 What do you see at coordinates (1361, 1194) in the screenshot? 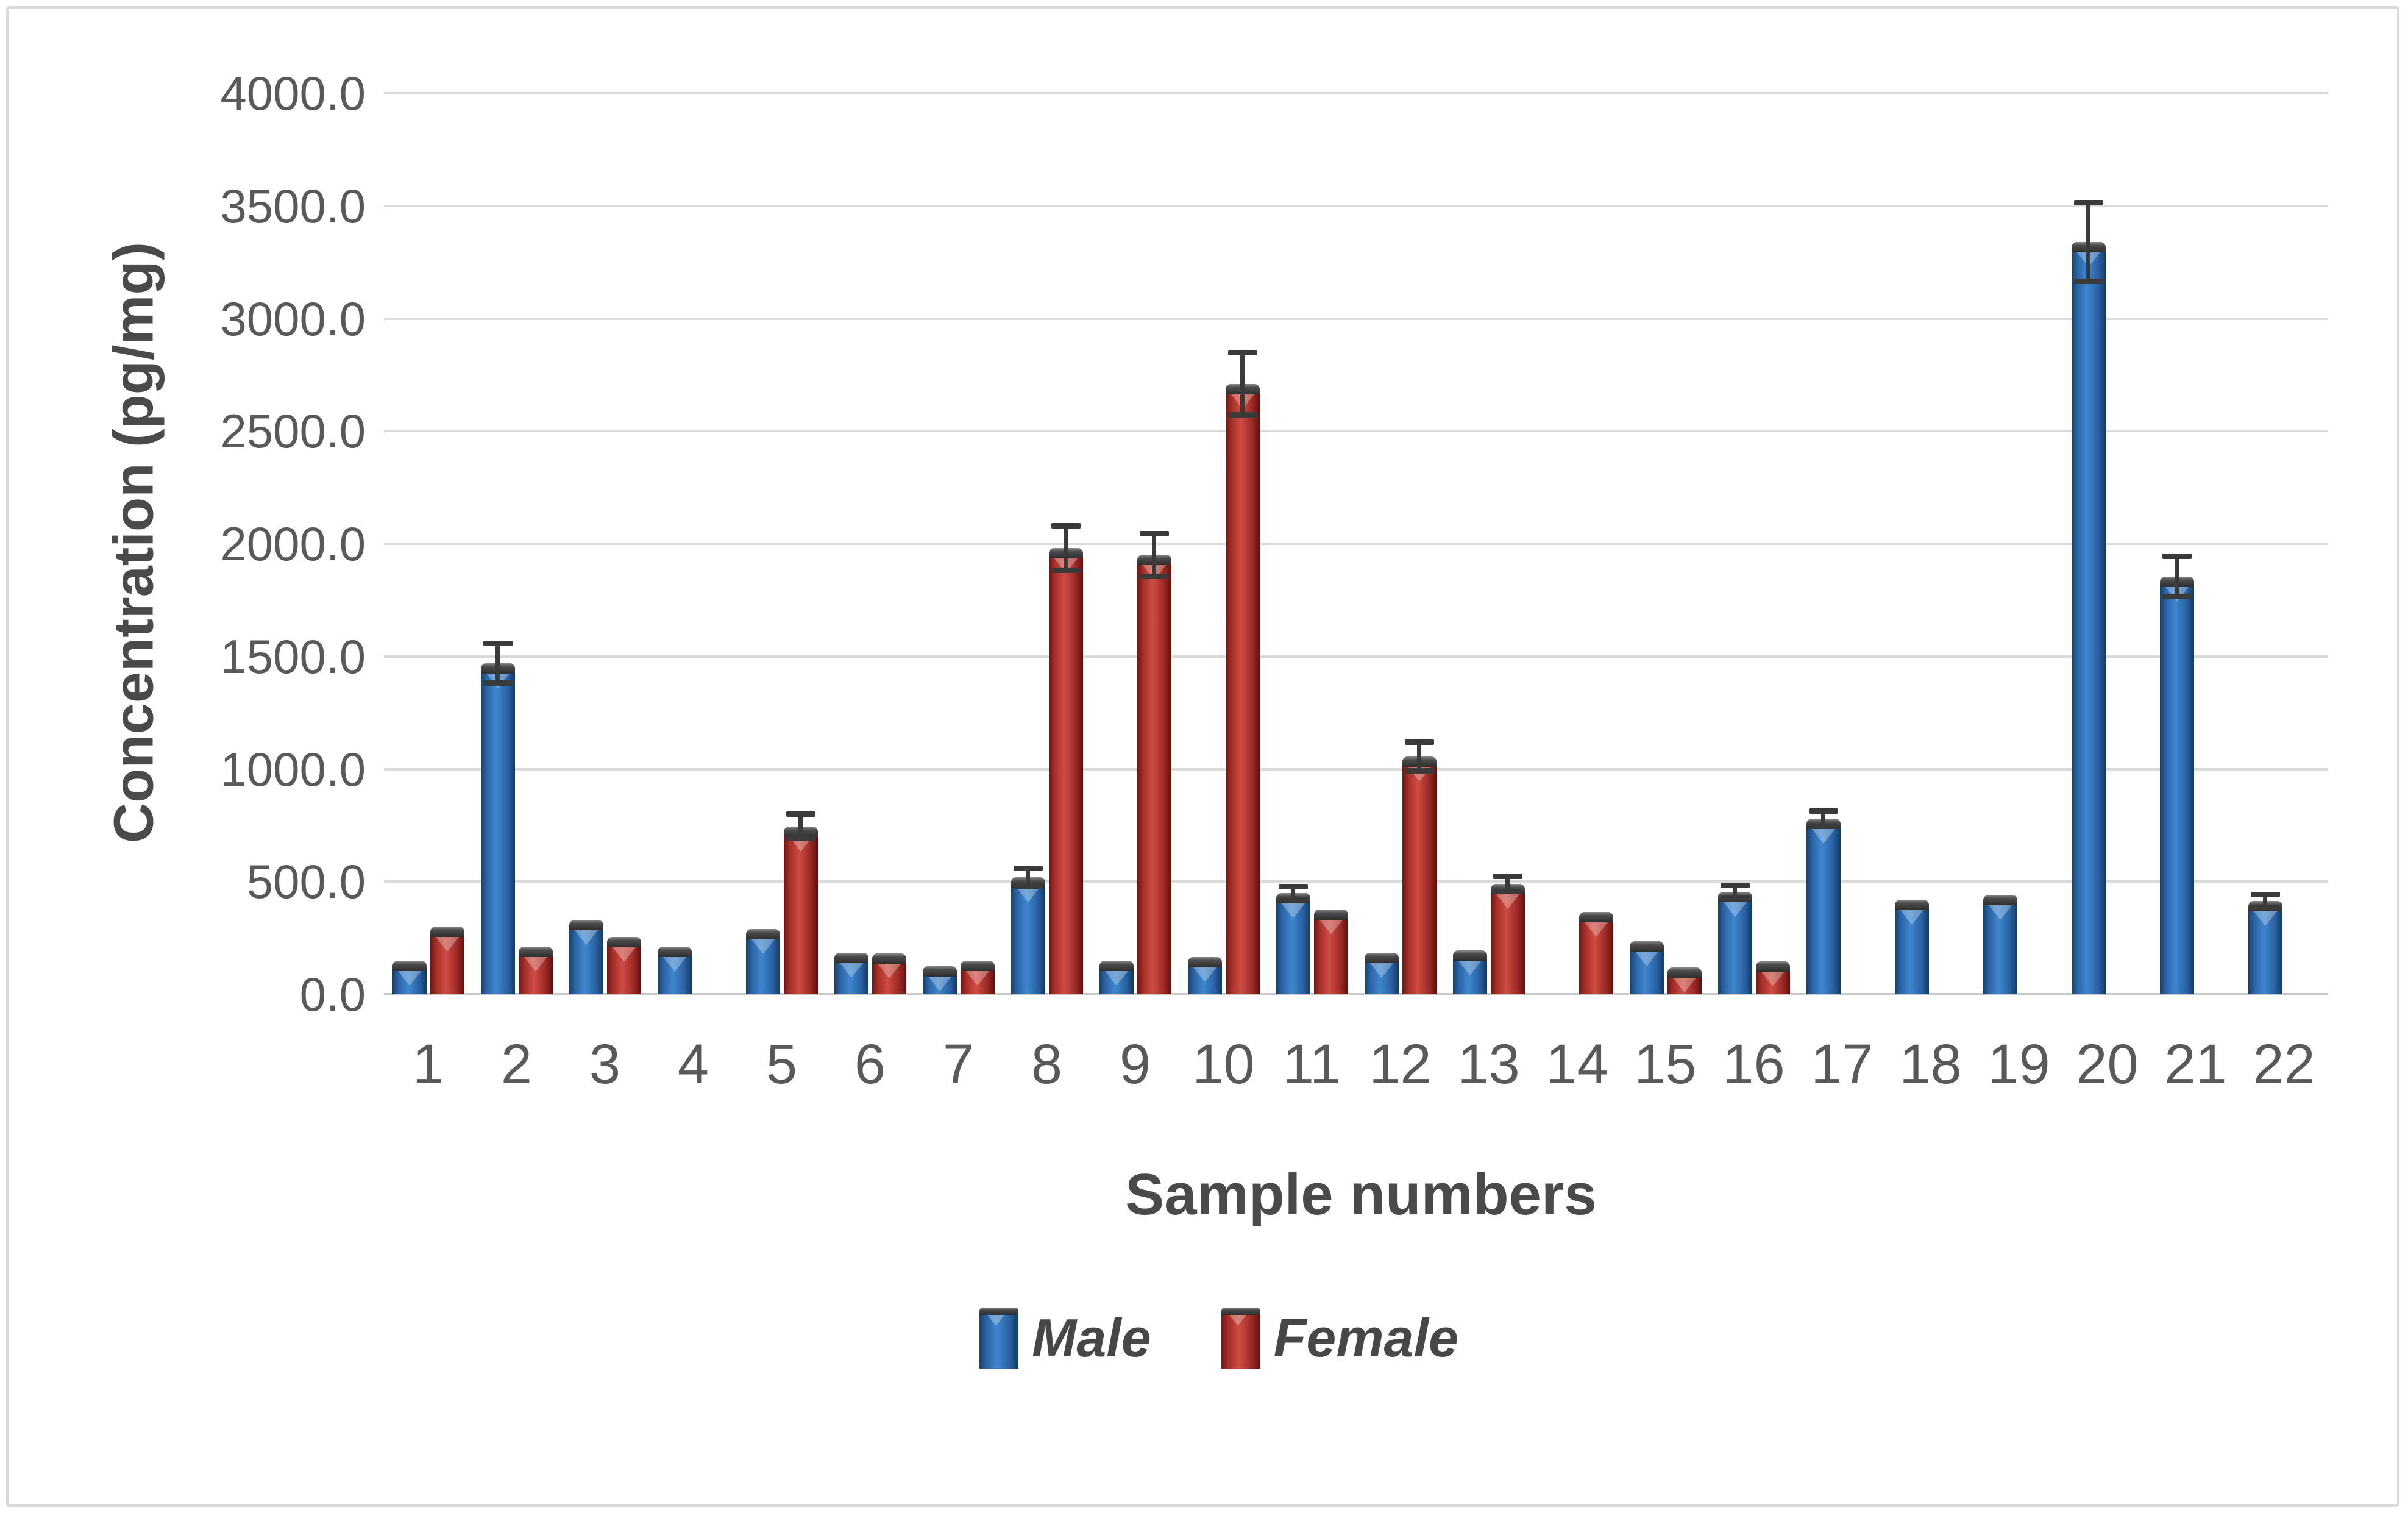
I see `x-axis-title: Sample numbers` at bounding box center [1361, 1194].